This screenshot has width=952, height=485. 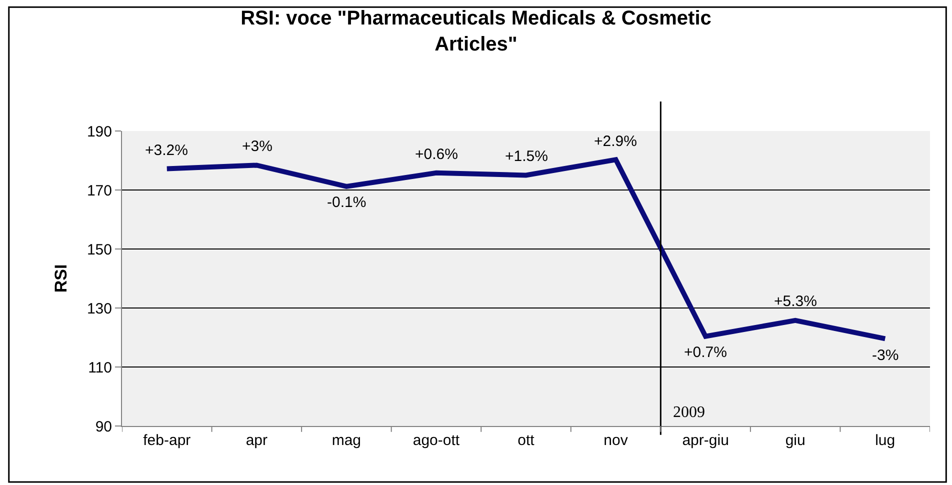 I want to click on annotation: +0.6%, so click(x=436, y=154).